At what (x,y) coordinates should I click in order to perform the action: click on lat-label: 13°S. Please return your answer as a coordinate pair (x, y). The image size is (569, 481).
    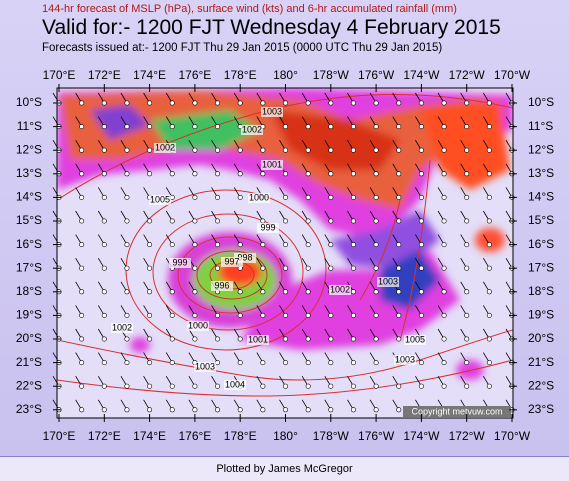
    Looking at the image, I should click on (541, 173).